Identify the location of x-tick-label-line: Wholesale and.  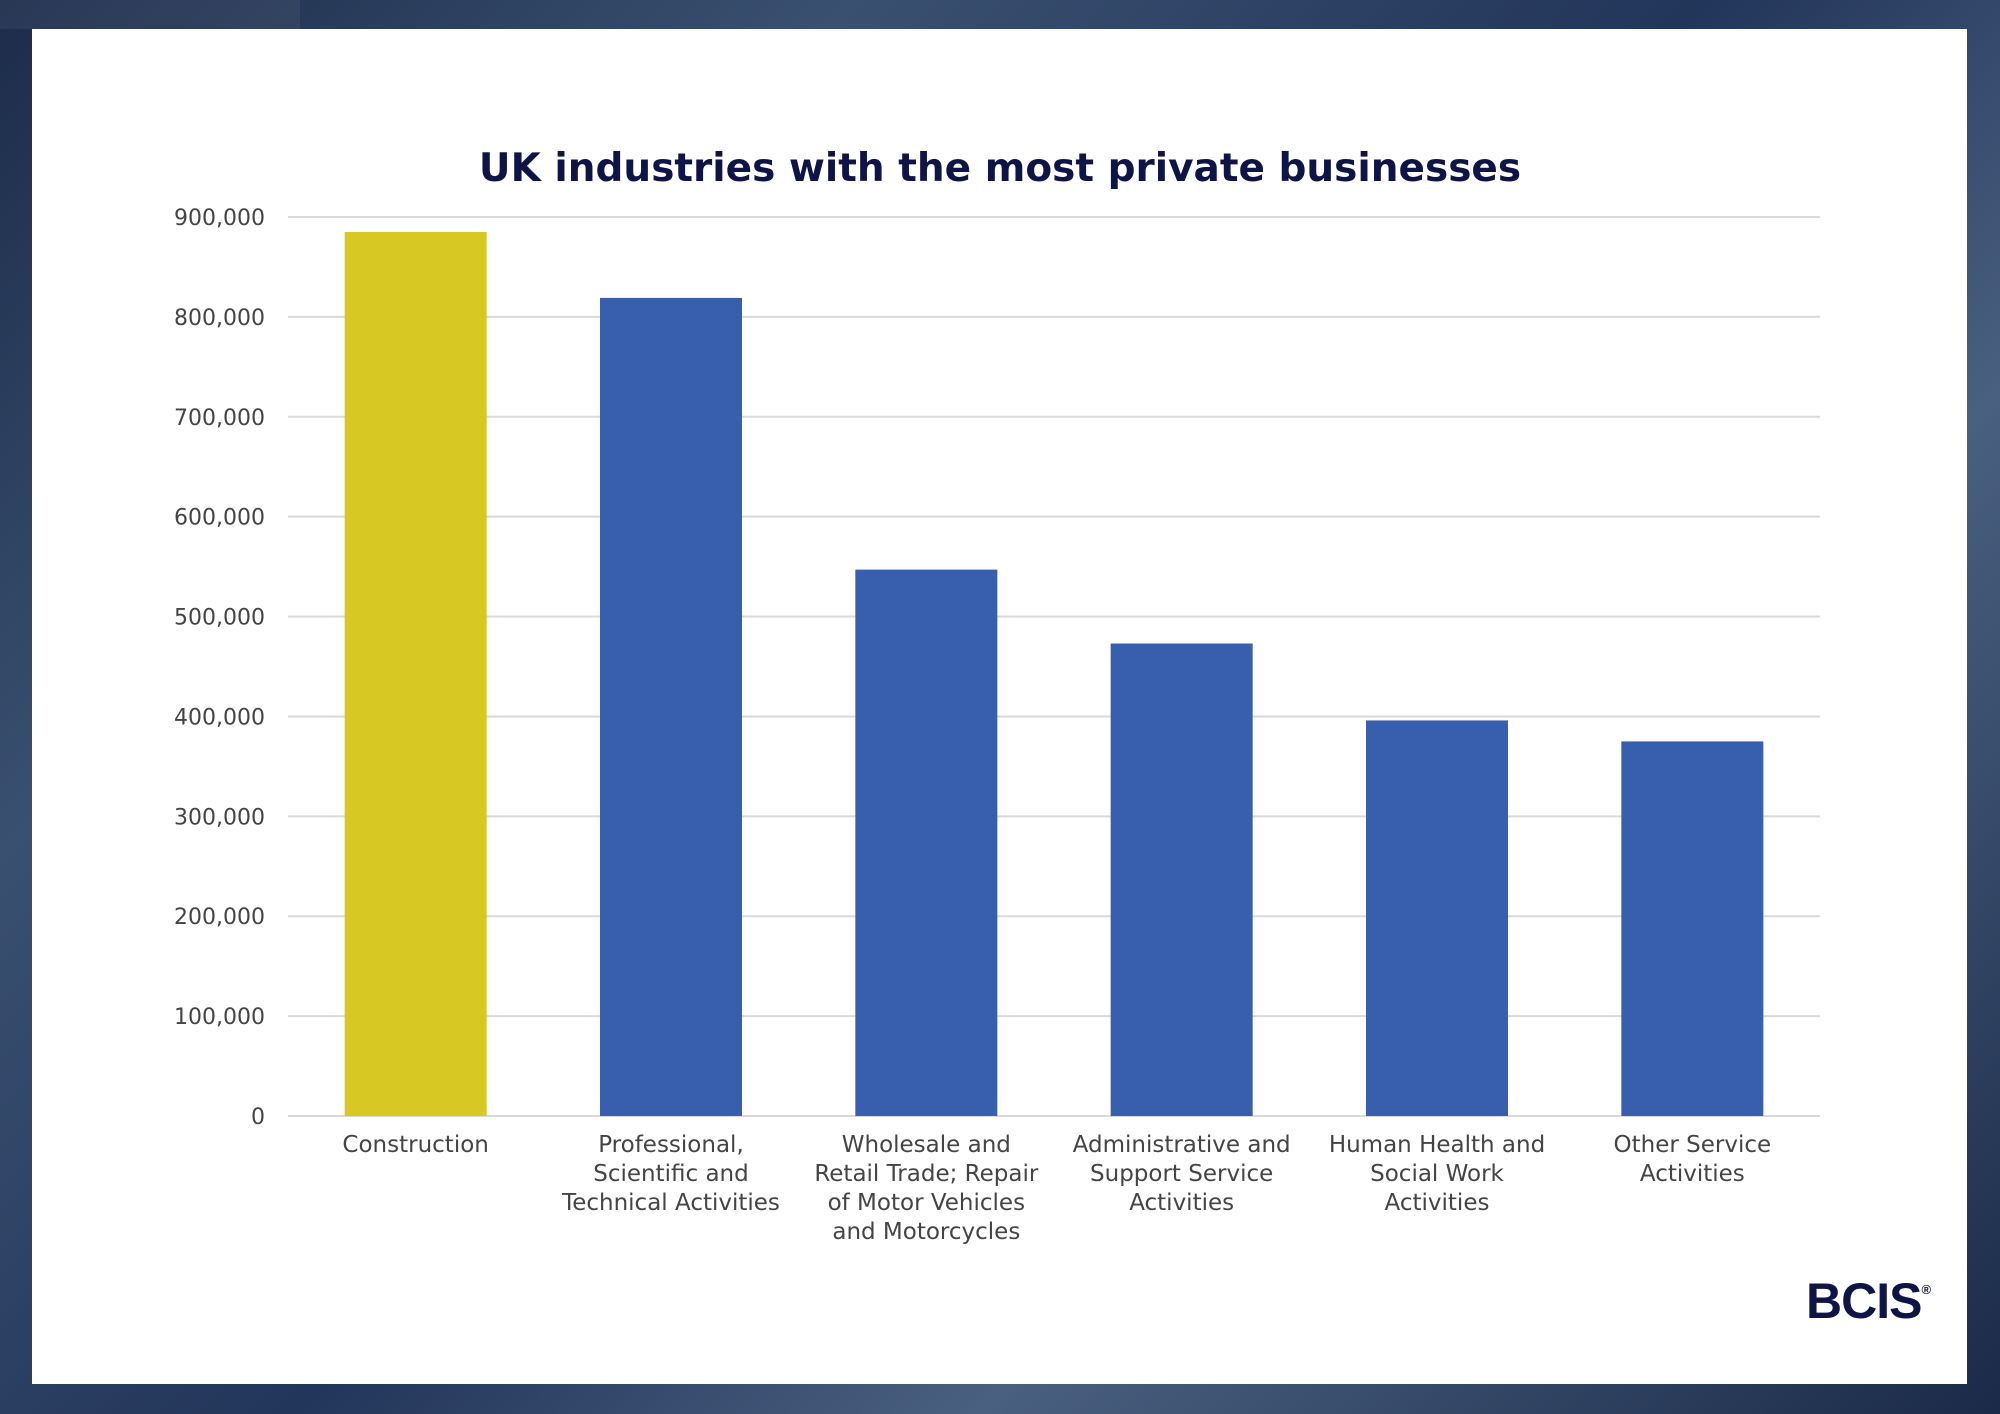
(926, 1145).